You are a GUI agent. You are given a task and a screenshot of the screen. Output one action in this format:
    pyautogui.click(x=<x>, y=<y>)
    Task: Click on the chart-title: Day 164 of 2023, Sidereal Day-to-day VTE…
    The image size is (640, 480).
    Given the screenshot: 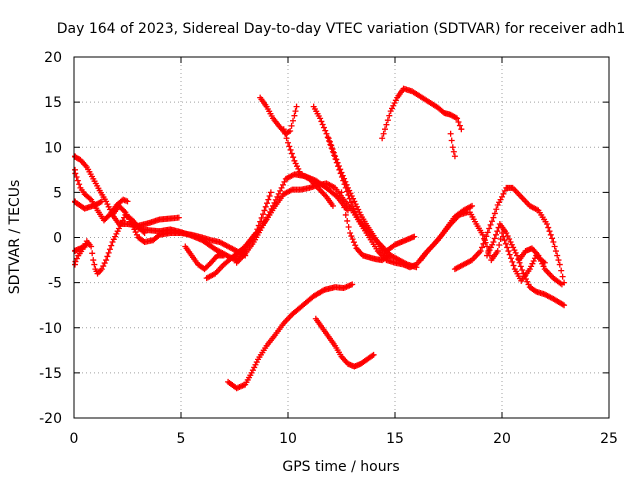 What is the action you would take?
    pyautogui.click(x=341, y=29)
    